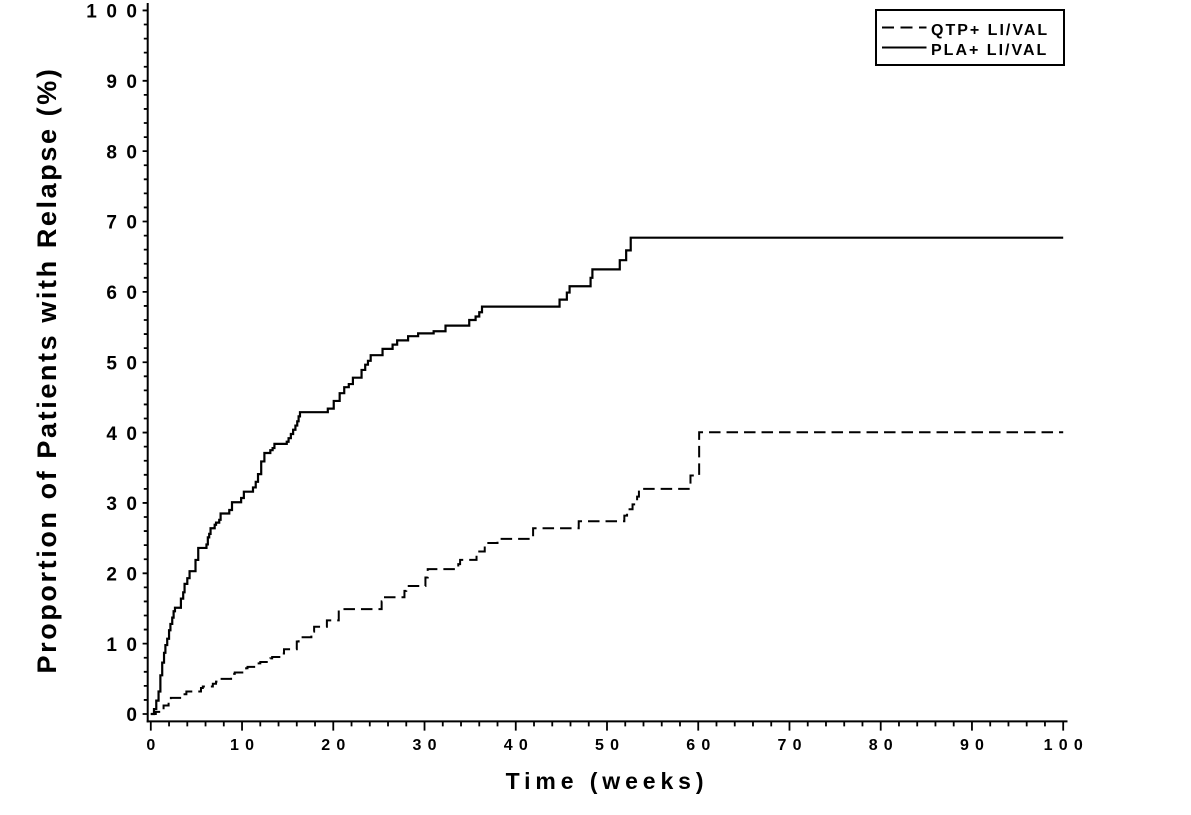  What do you see at coordinates (989, 50) in the screenshot?
I see `svg-text: PLA+ LI/VAL` at bounding box center [989, 50].